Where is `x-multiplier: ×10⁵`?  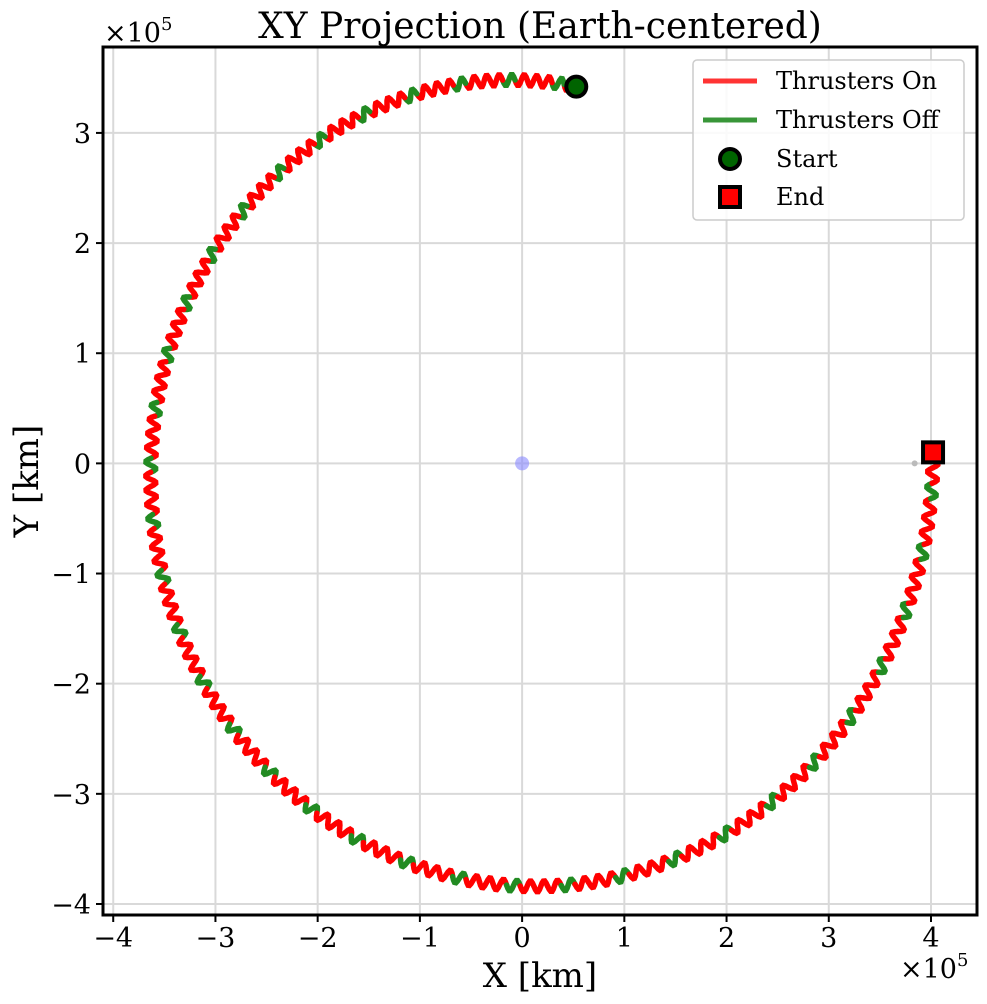
x-multiplier: ×10⁵ is located at coordinates (934, 967).